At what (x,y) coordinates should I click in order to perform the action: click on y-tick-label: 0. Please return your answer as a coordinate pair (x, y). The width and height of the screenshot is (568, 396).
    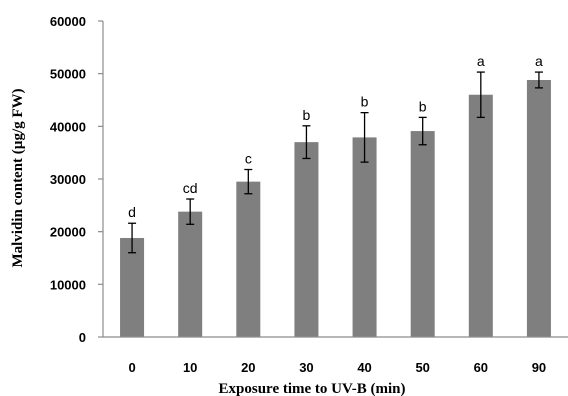
    Looking at the image, I should click on (82, 337).